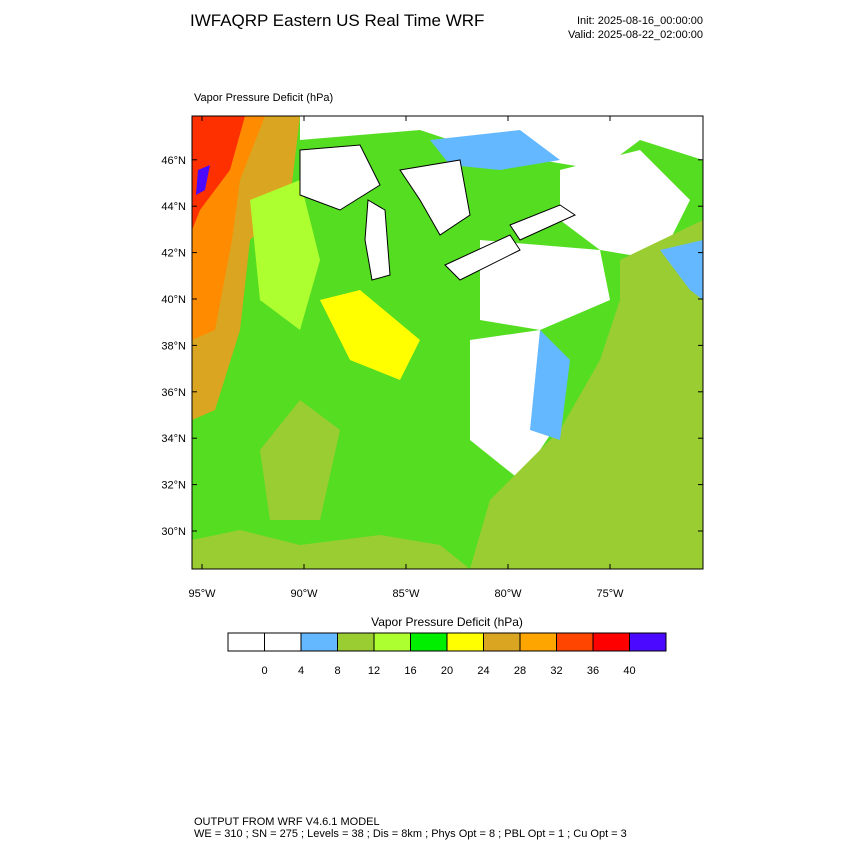 This screenshot has height=855, width=850. I want to click on colorbar-label: 8, so click(337, 671).